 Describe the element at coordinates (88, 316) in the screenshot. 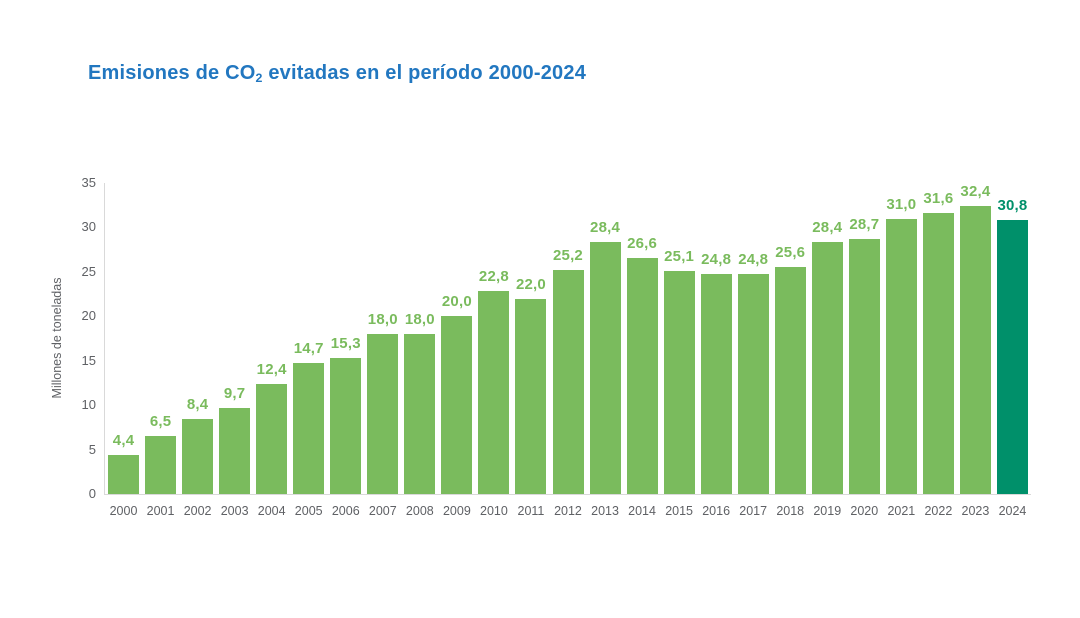

I see `y-tick-label-20: 20` at that location.